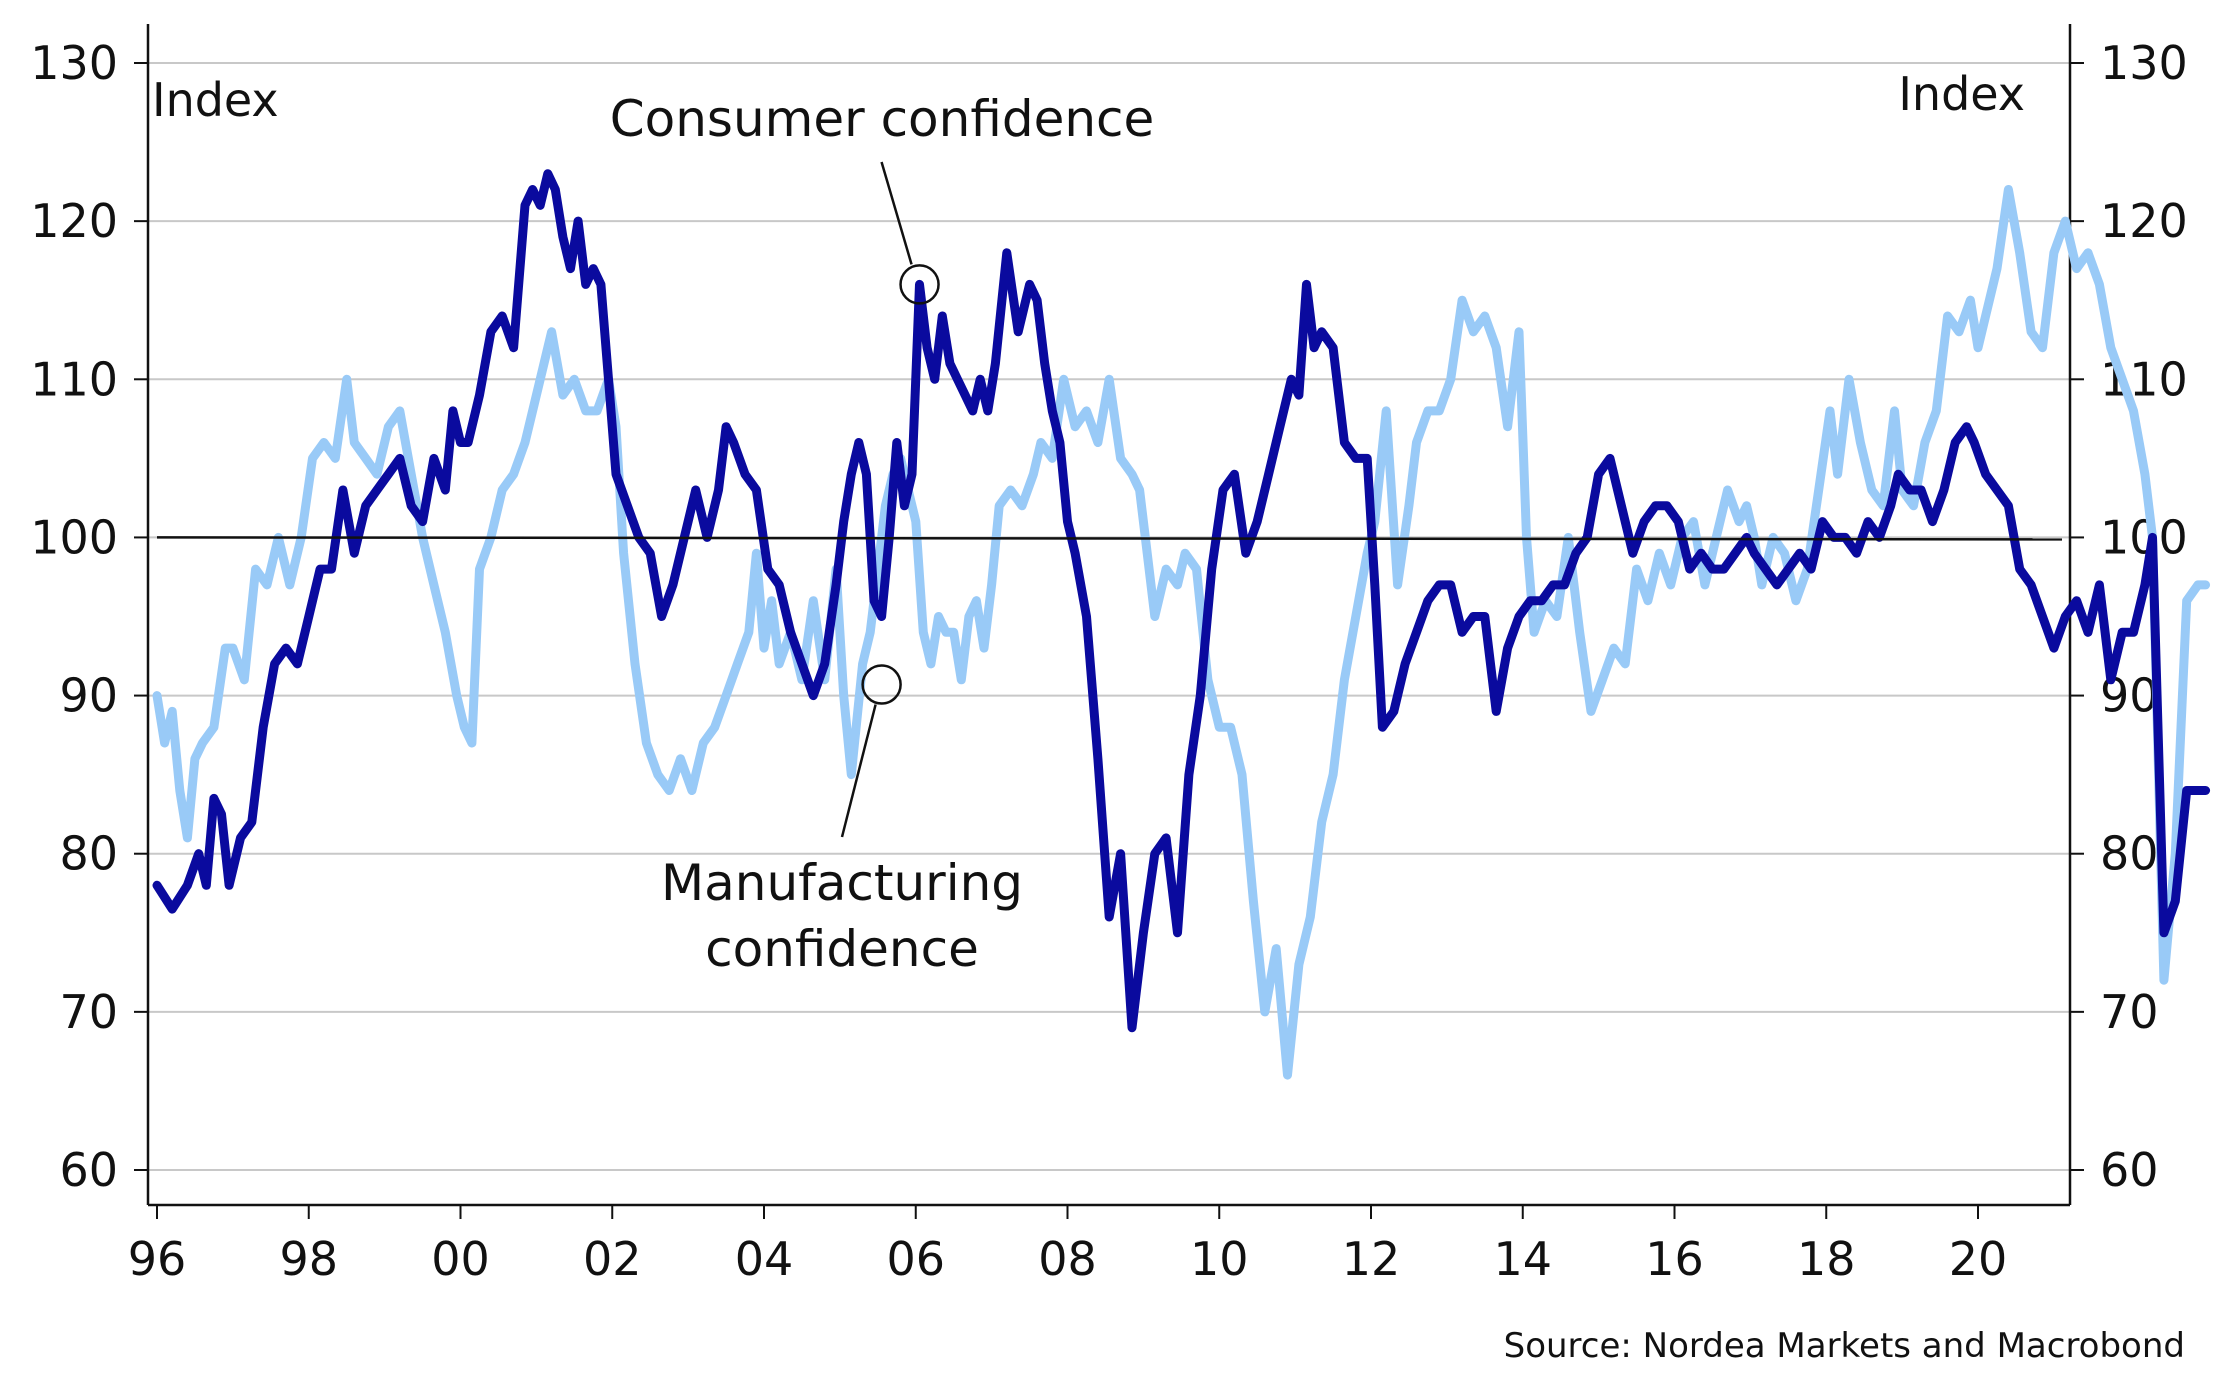 The image size is (2218, 1400). What do you see at coordinates (1067, 1259) in the screenshot?
I see `x-tick-label-08: 08` at bounding box center [1067, 1259].